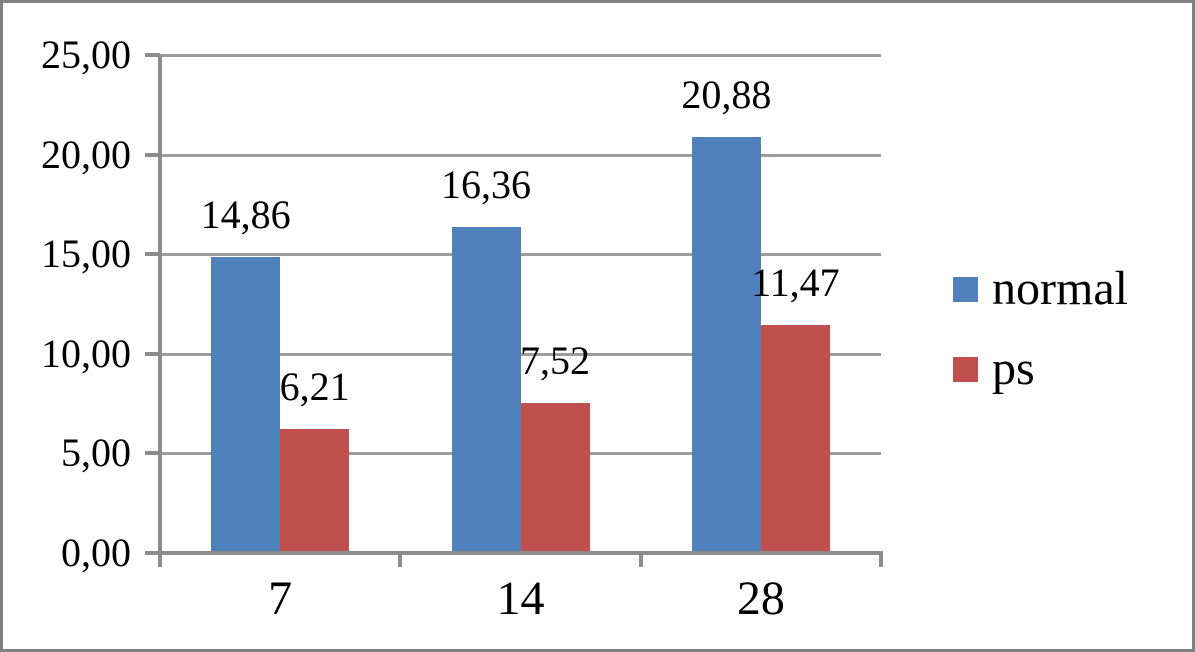 The image size is (1195, 652). I want to click on y-axis-tick-label: 20,00, so click(86, 154).